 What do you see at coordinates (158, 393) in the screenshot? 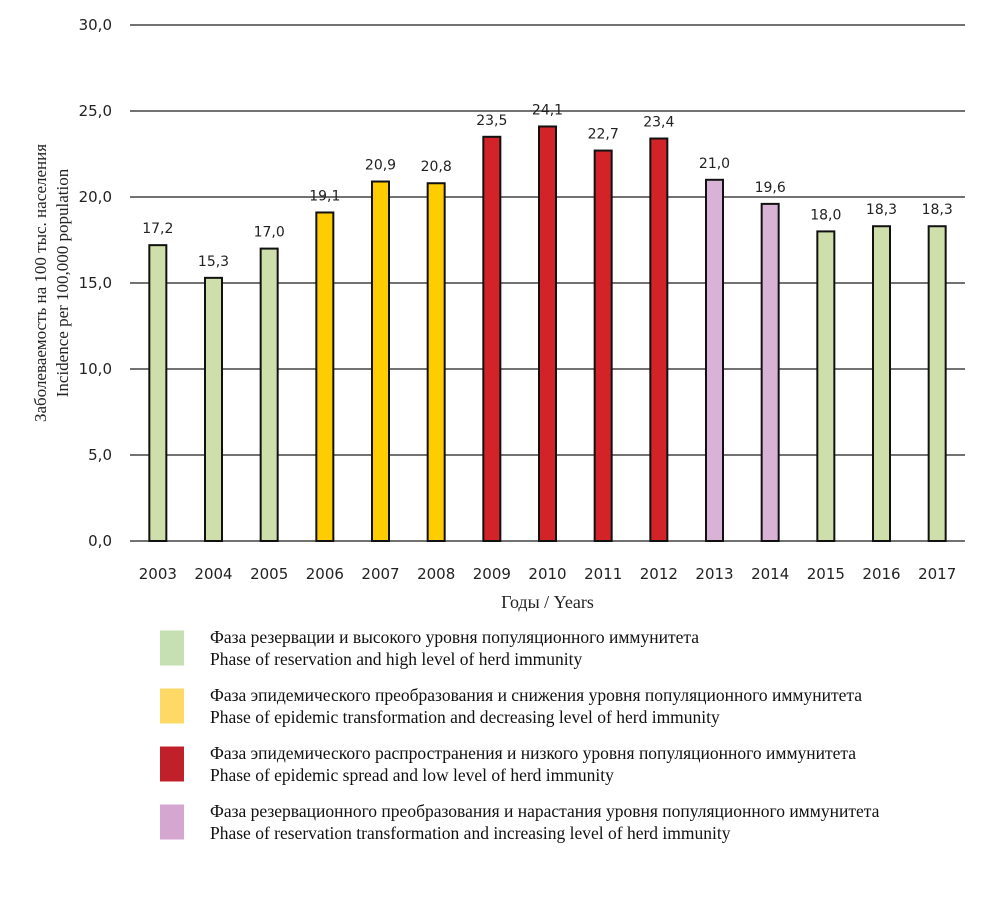
I see `bar-2003` at bounding box center [158, 393].